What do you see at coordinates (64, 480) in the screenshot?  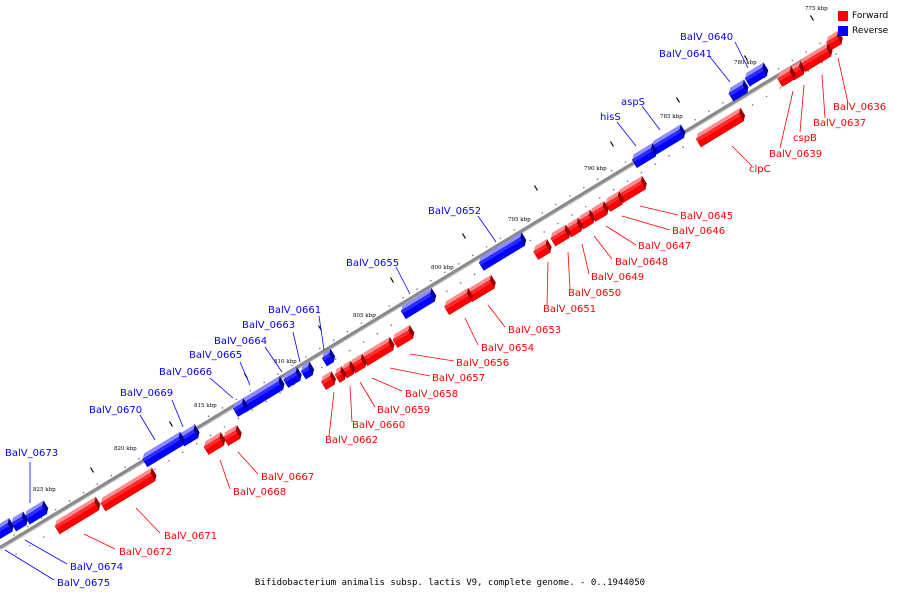 I see `kbp-tick: 825 kbp` at bounding box center [64, 480].